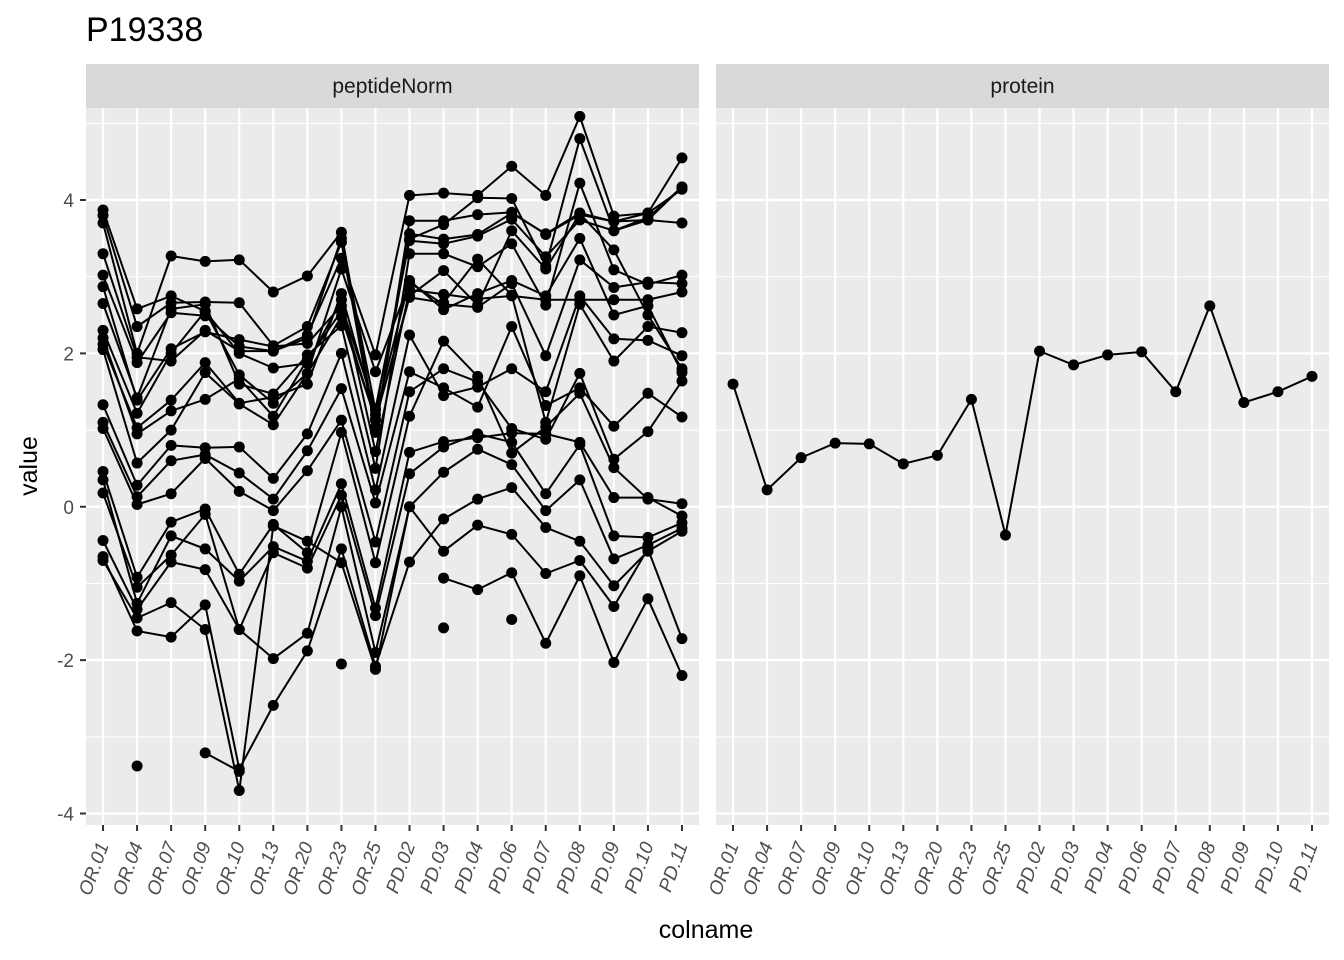 This screenshot has width=1344, height=960. What do you see at coordinates (68, 201) in the screenshot?
I see `y-tick-label: 4` at bounding box center [68, 201].